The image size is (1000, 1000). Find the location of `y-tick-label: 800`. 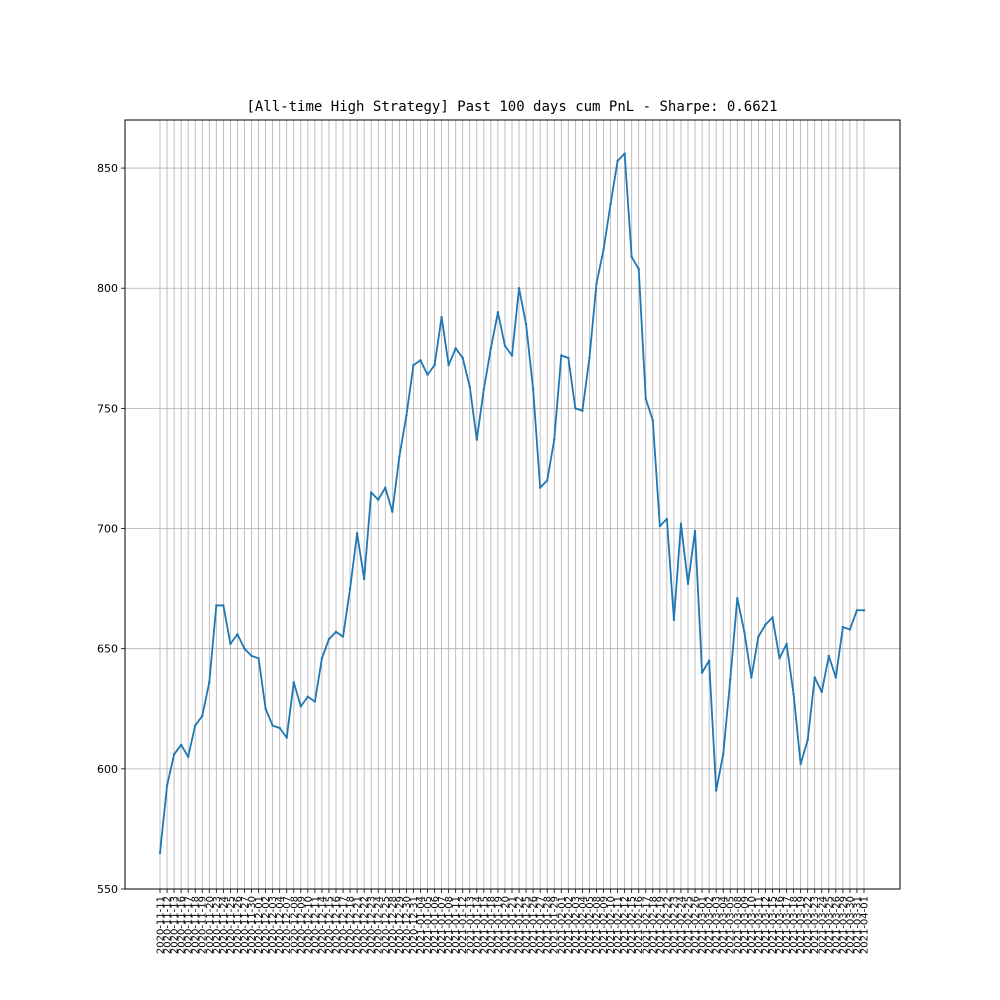

y-tick-label: 800 is located at coordinates (107, 288).